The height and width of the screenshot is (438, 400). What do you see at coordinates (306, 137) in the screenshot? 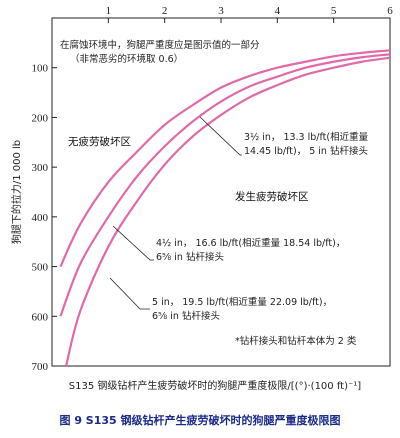
I see `curve-1-label-line1: 3½ in， 13.3 lb/ft(相近重量` at bounding box center [306, 137].